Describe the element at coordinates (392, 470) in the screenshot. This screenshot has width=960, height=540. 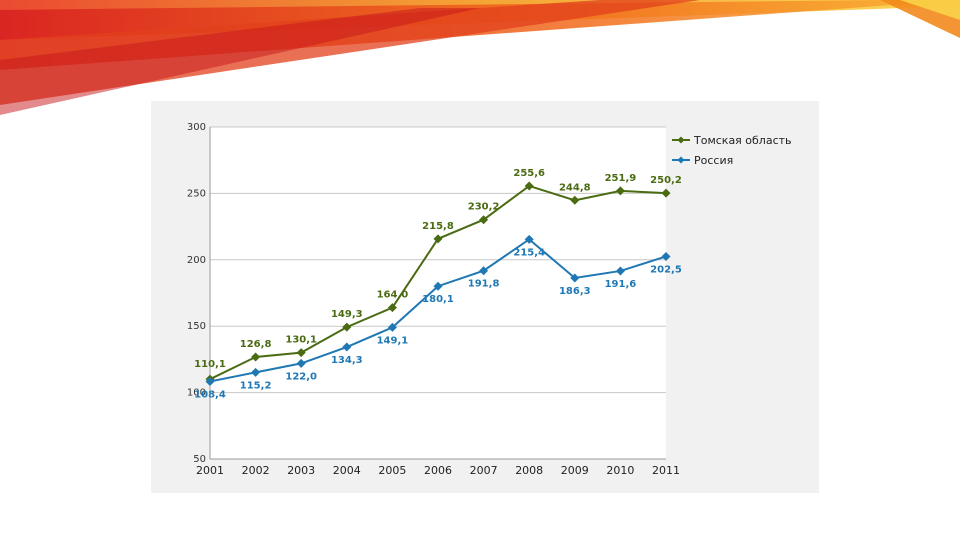
I see `x-tick-label: 2005` at that location.